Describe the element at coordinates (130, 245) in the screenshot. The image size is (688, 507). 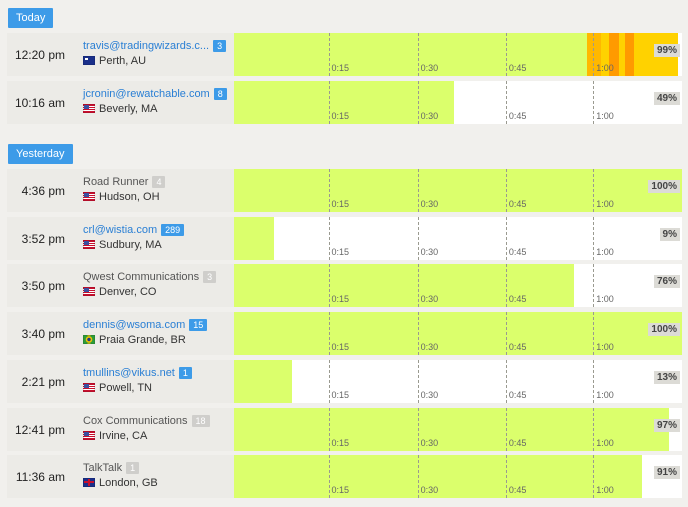
I see `location-text: Sudbury, MA` at that location.